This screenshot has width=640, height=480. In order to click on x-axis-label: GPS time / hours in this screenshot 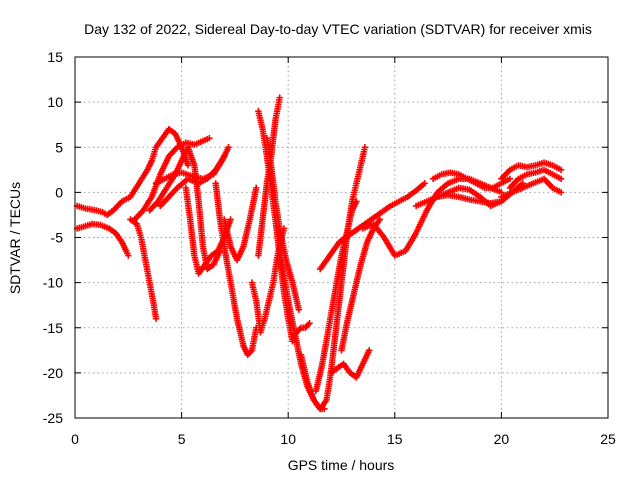, I will do `click(341, 465)`.